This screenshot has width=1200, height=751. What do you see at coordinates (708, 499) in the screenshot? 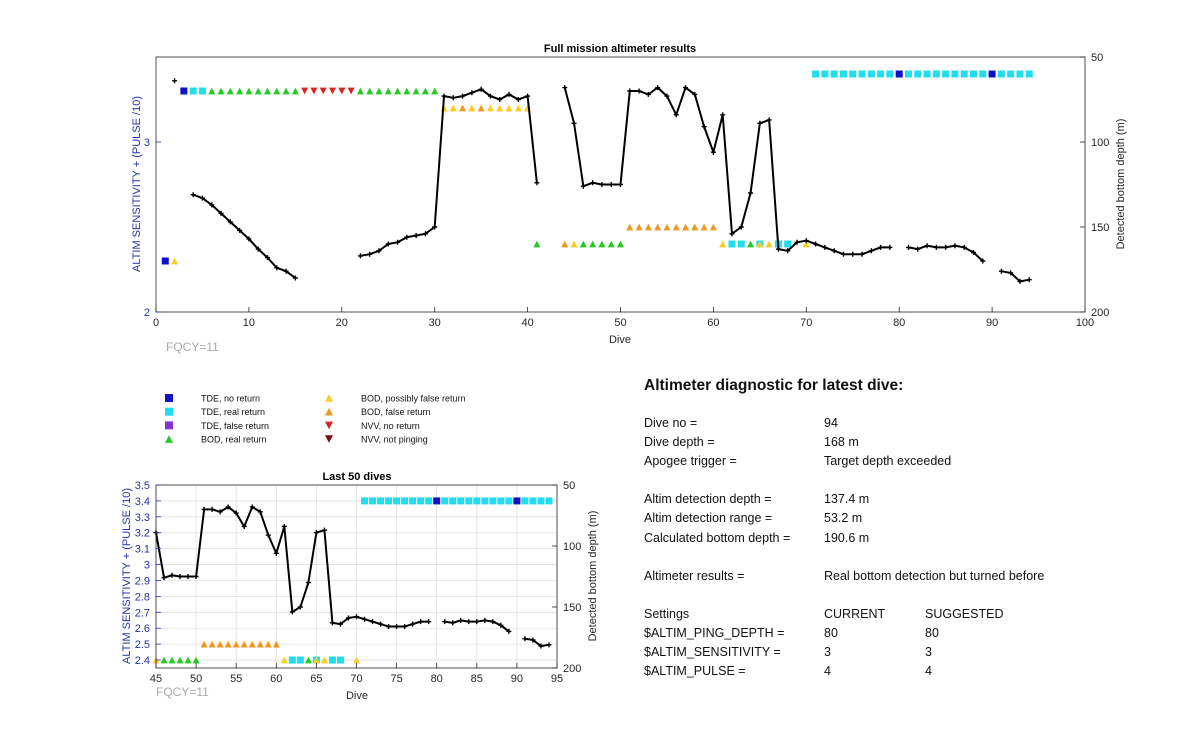
I see `diag-label: Altim detection depth =` at bounding box center [708, 499].